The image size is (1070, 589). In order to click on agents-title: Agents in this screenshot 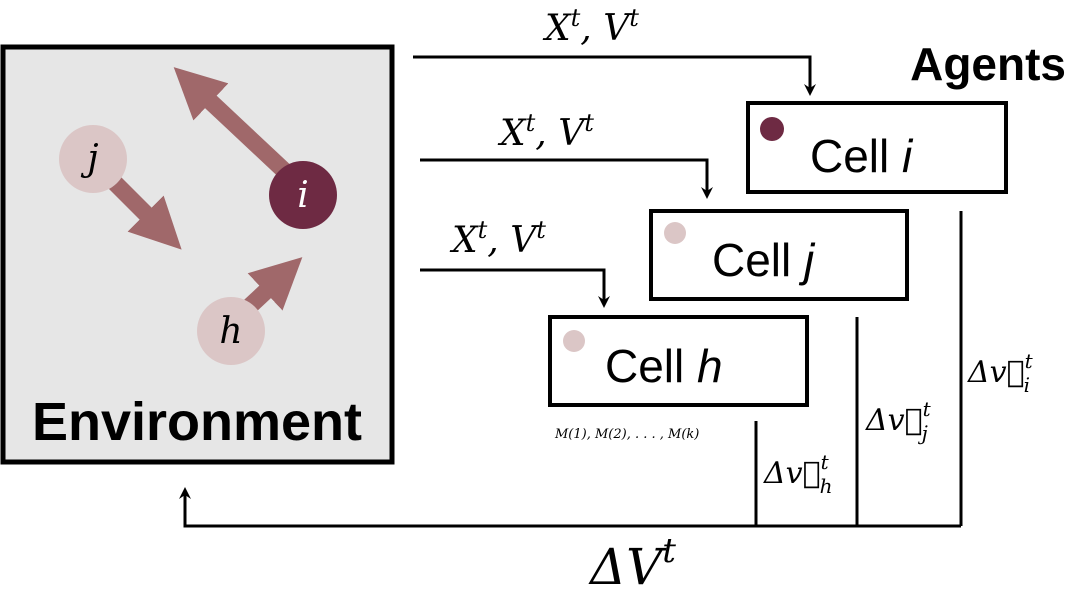, I will do `click(988, 64)`.